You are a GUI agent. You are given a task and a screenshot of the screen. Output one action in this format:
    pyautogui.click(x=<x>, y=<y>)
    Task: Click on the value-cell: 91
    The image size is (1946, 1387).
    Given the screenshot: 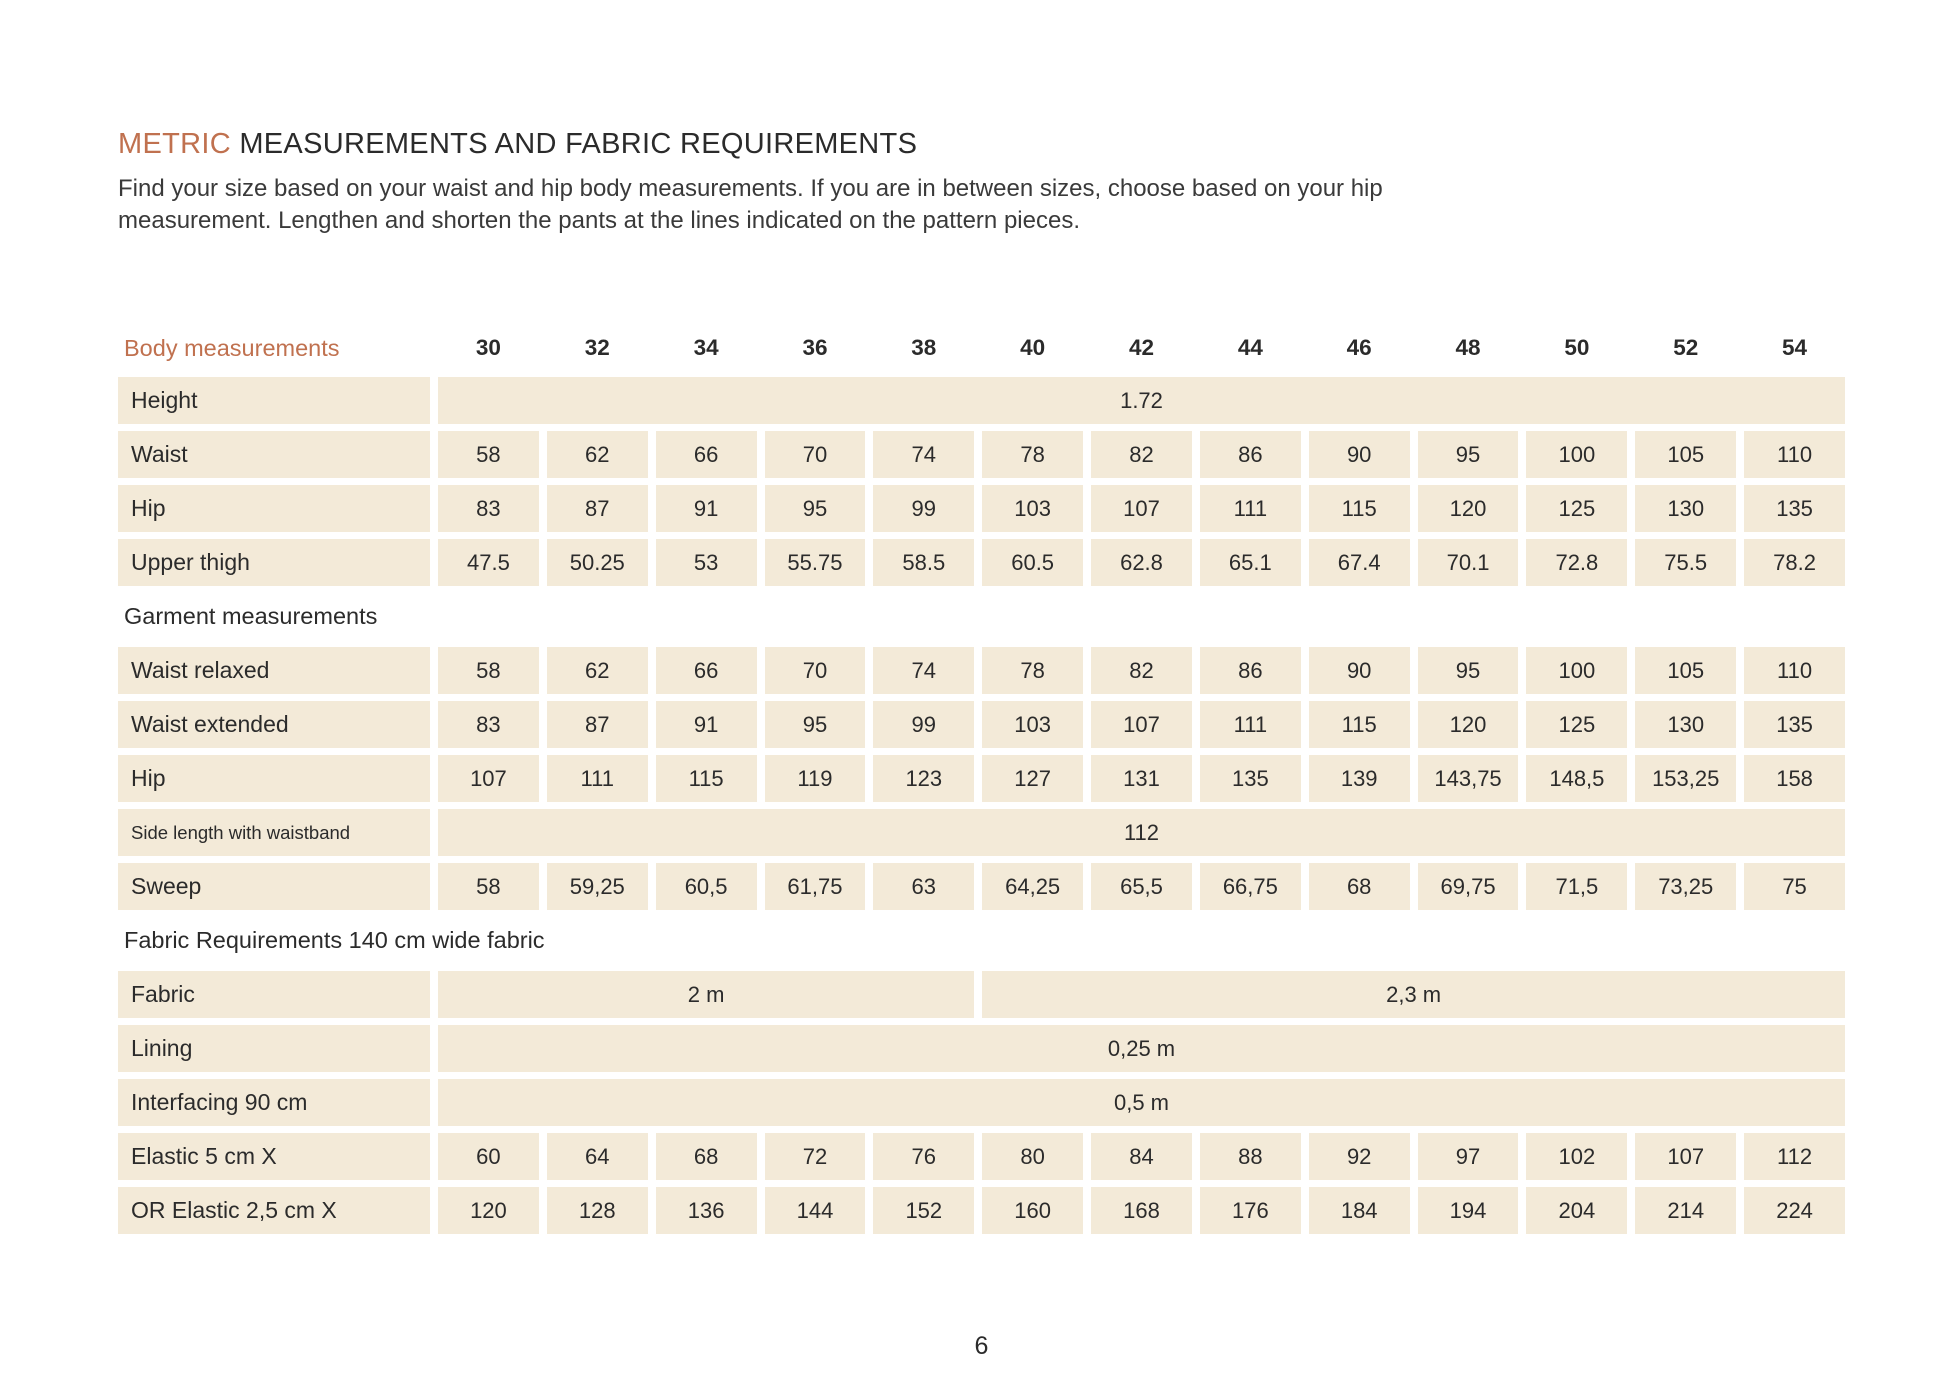 What is the action you would take?
    pyautogui.click(x=706, y=725)
    